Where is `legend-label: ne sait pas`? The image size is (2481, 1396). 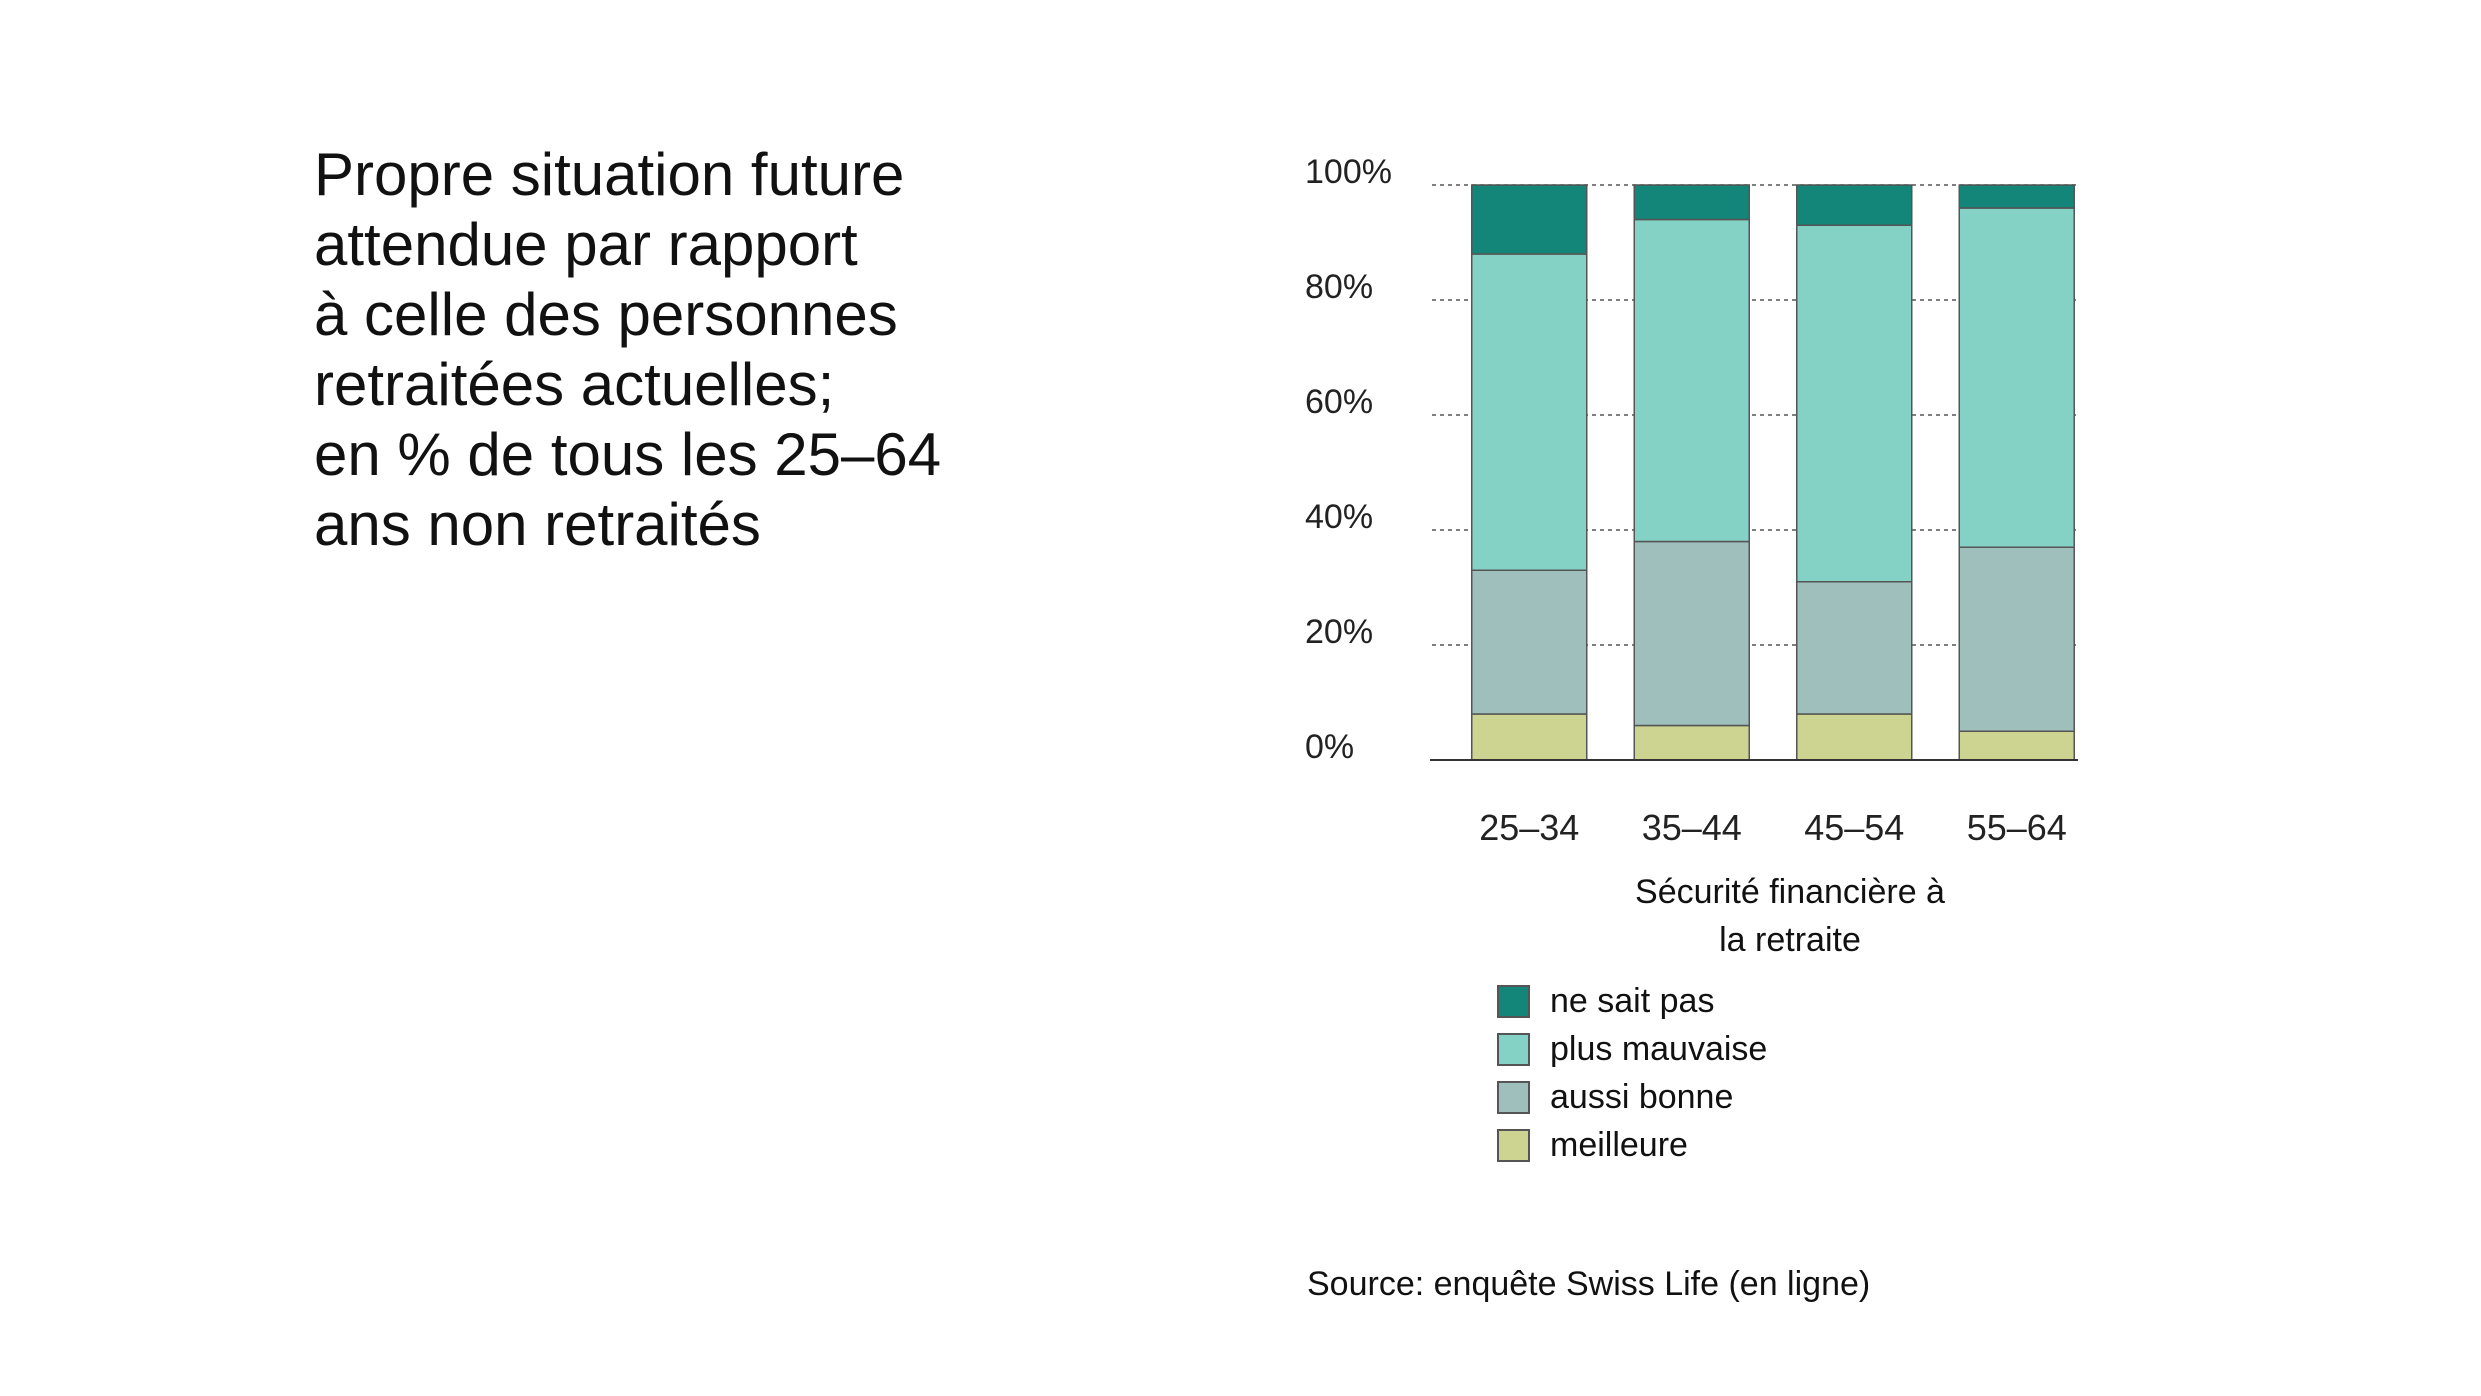
legend-label: ne sait pas is located at coordinates (1632, 1000).